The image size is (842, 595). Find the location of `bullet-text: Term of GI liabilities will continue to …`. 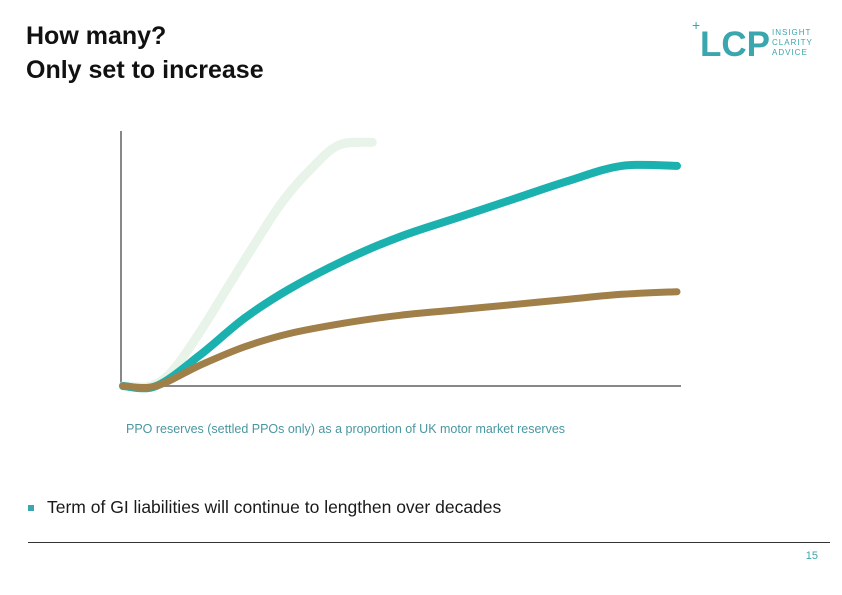

bullet-text: Term of GI liabilities will continue to … is located at coordinates (274, 507).